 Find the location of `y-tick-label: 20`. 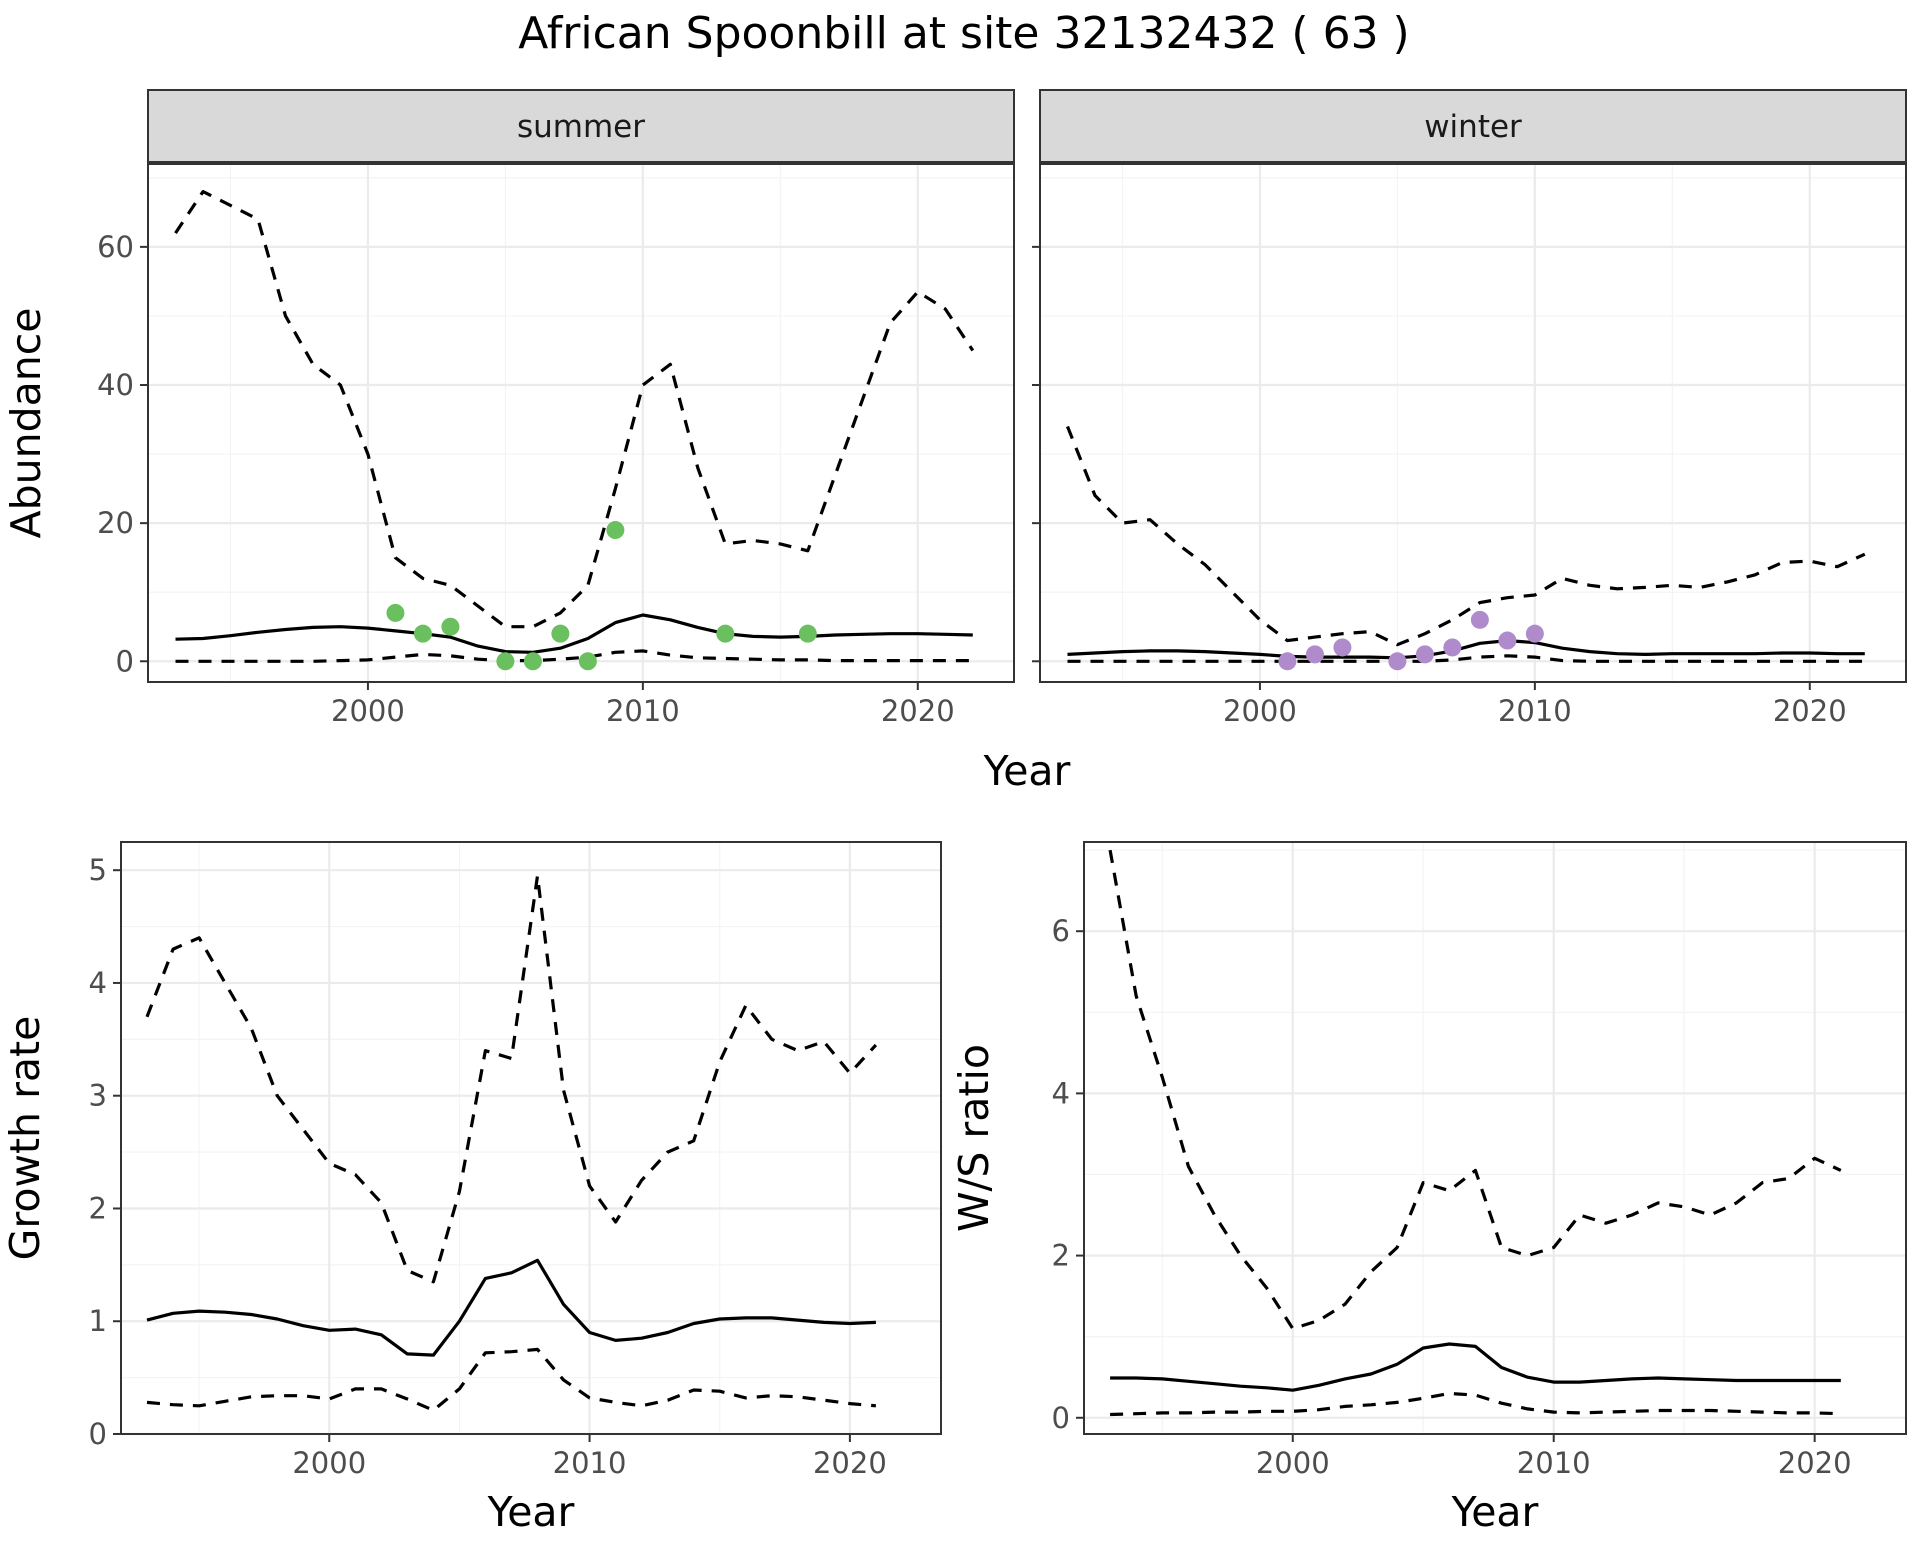

y-tick-label: 20 is located at coordinates (115, 523).